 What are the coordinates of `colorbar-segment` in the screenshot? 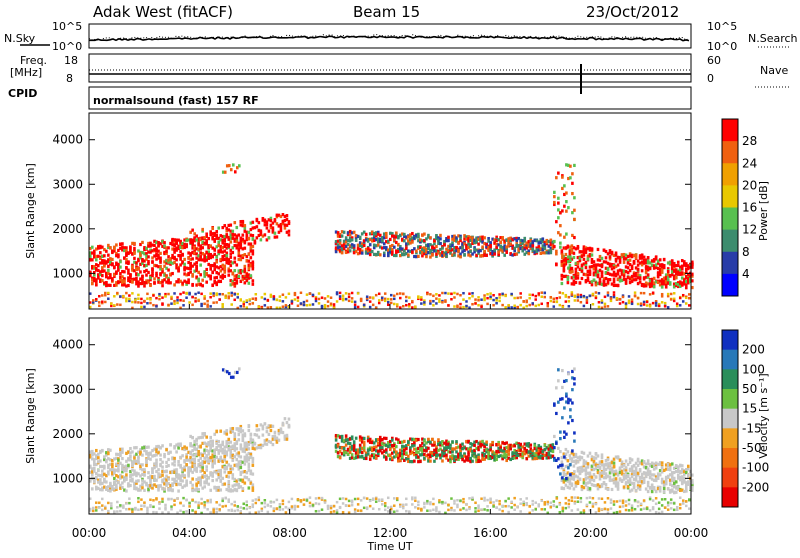 It's located at (730, 130).